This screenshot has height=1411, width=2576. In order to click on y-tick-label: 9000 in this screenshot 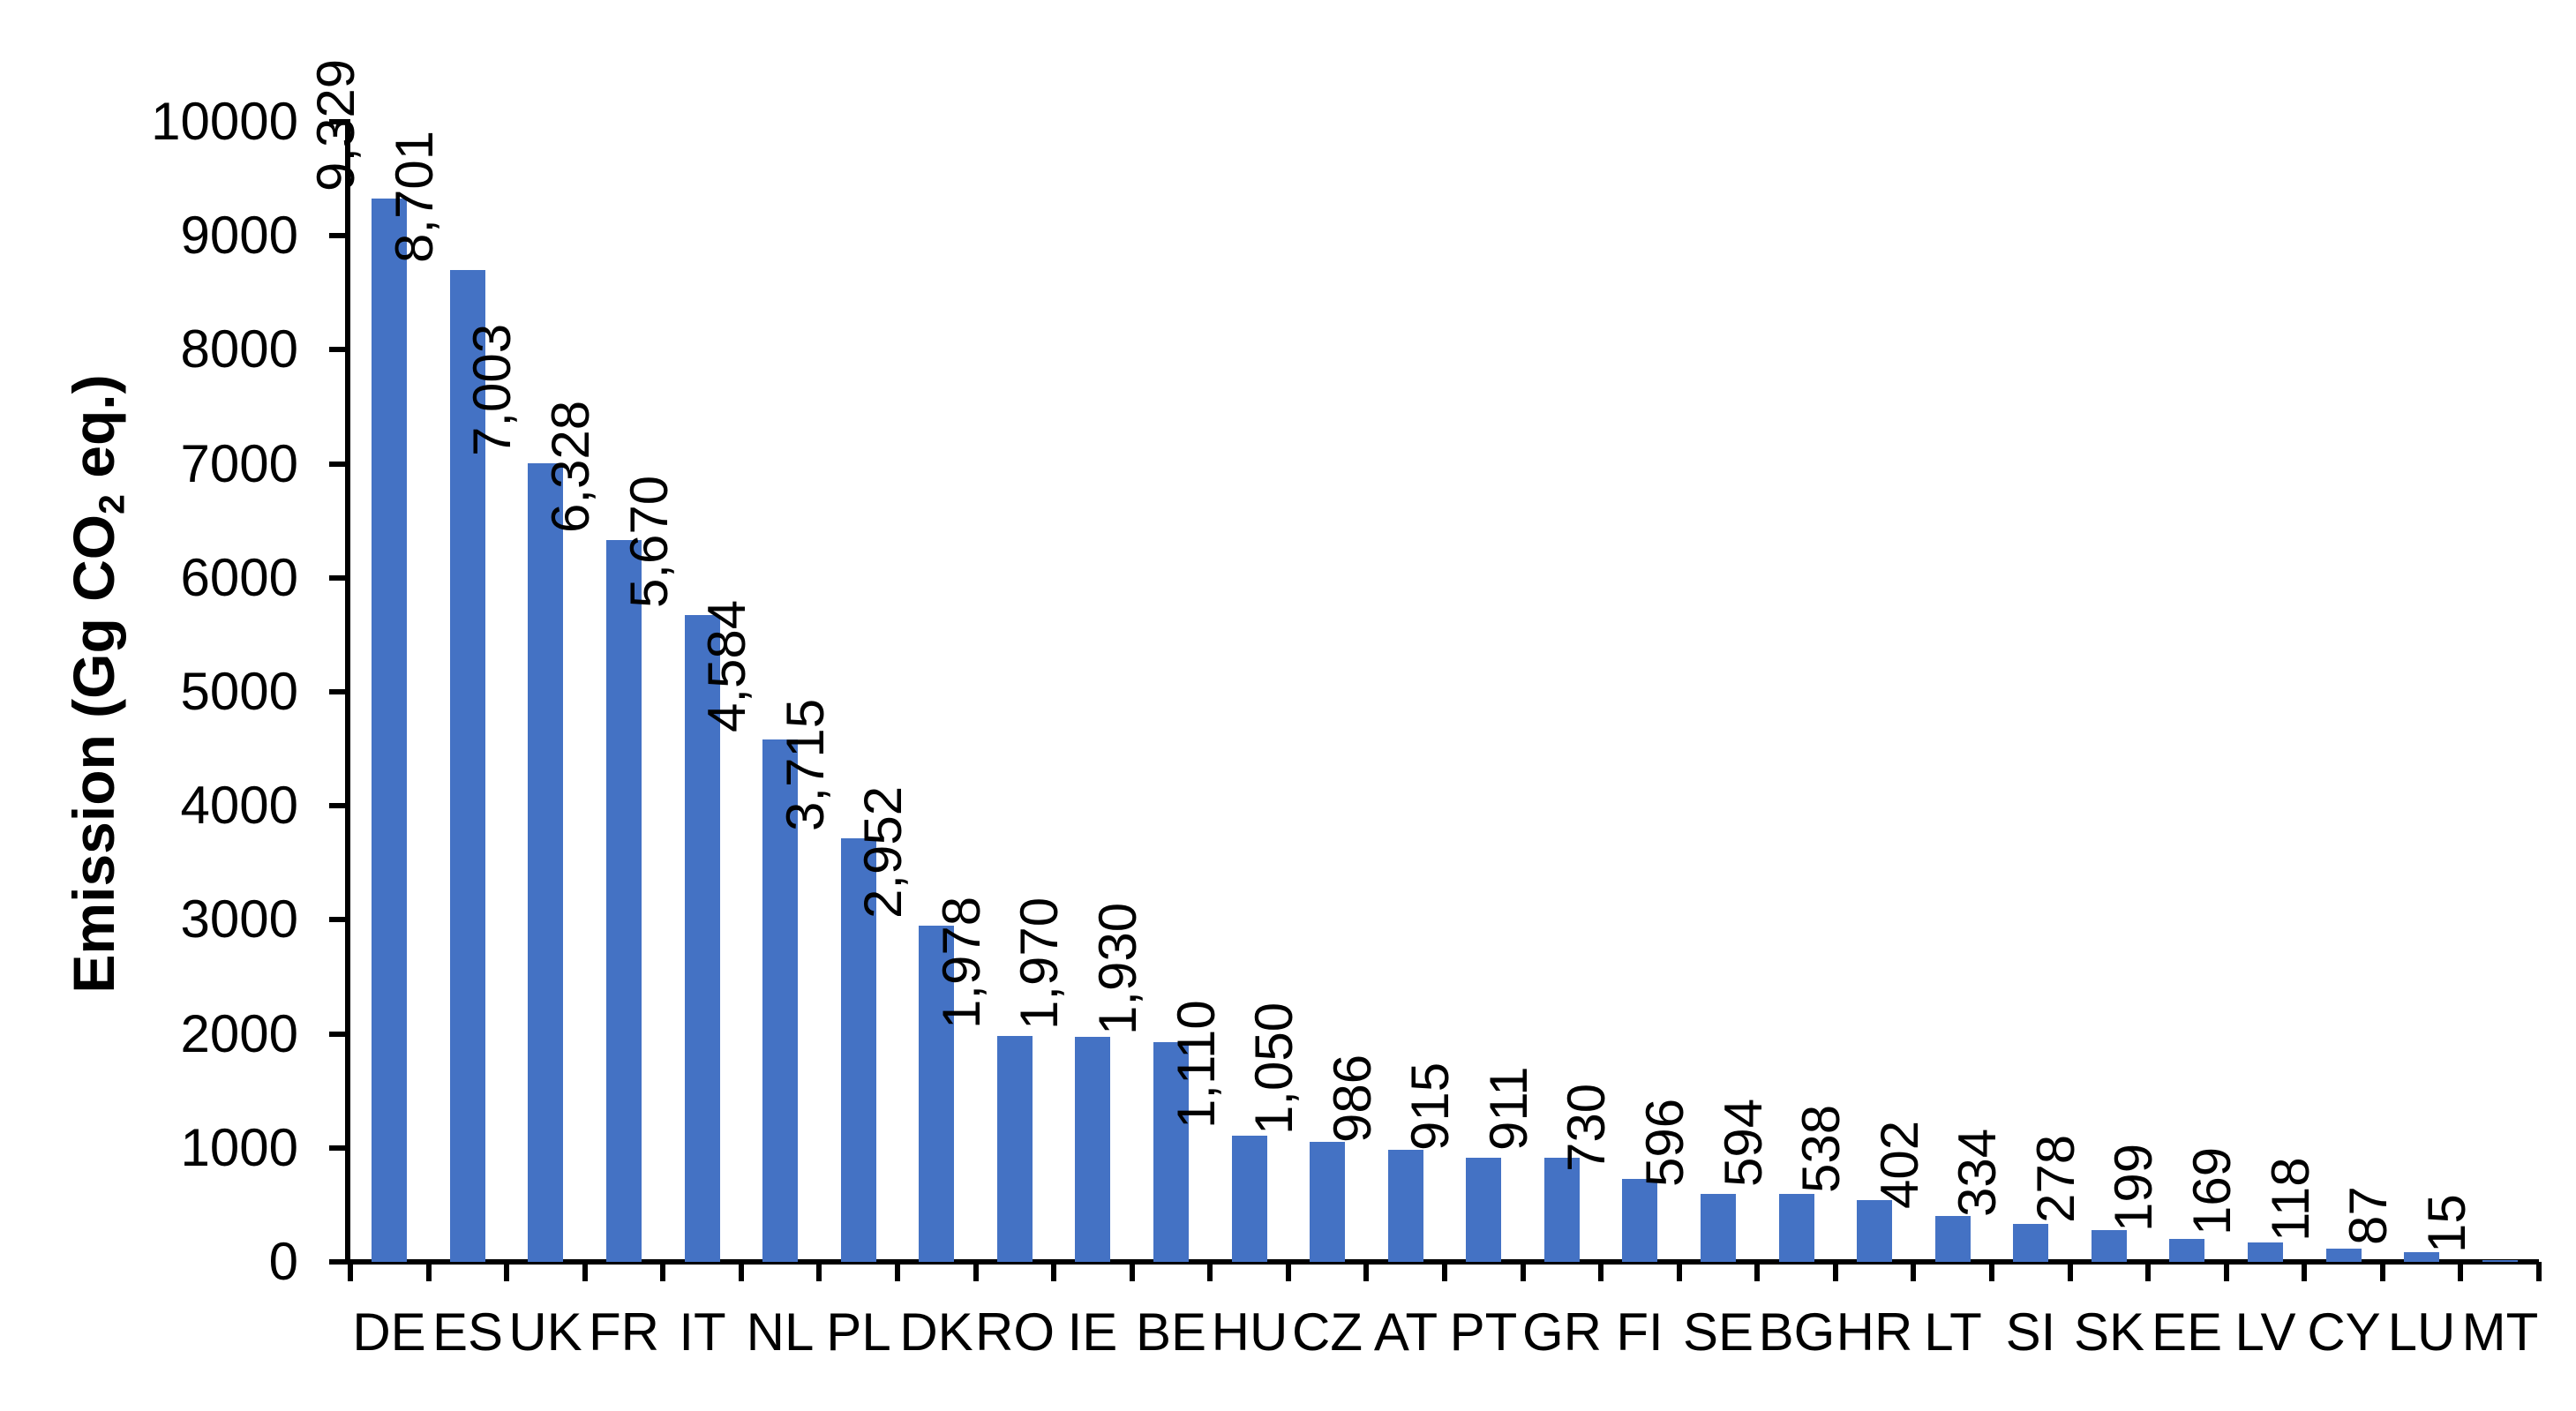, I will do `click(239, 236)`.